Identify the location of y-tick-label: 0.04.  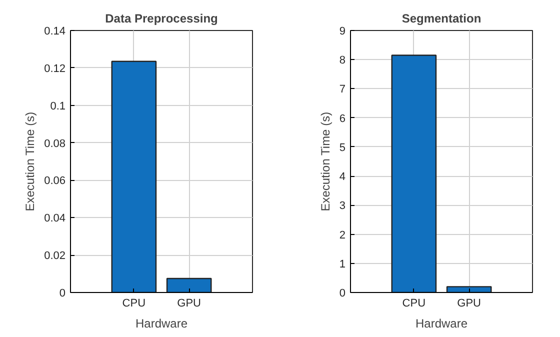
(55, 218).